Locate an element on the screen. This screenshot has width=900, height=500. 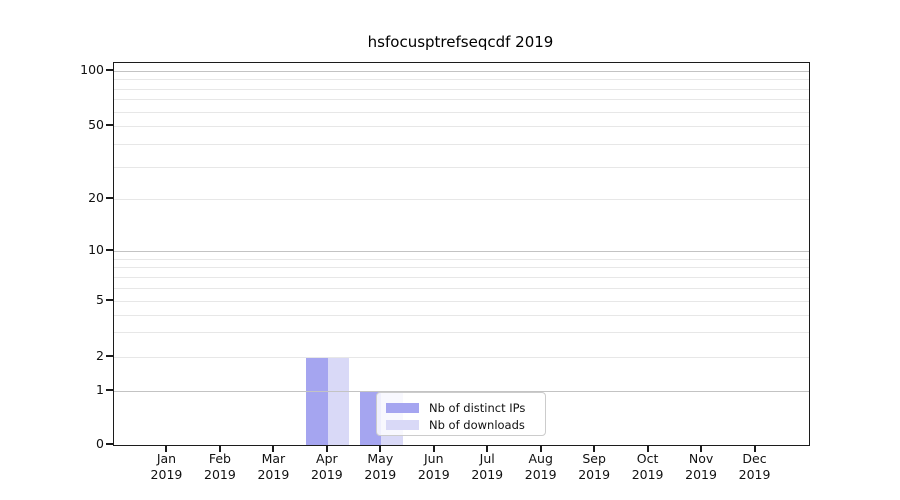
legend-item-distinct-ips: Nb of distinct IPs is located at coordinates (461, 407).